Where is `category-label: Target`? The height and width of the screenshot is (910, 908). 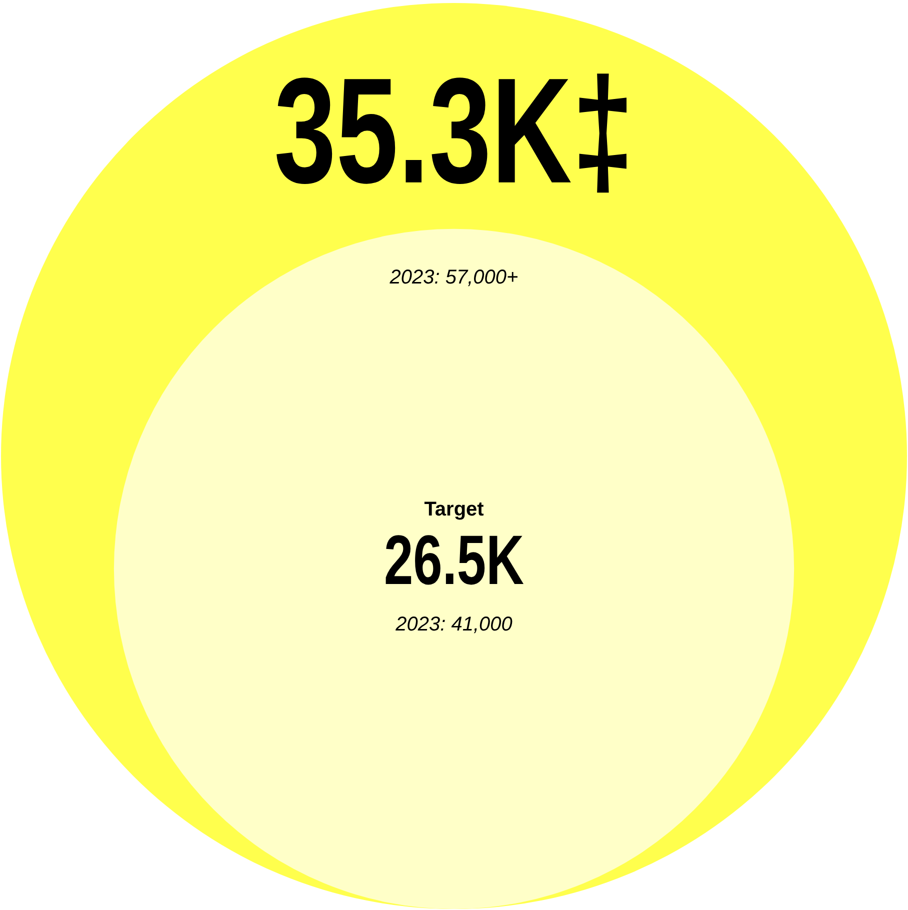
category-label: Target is located at coordinates (454, 509).